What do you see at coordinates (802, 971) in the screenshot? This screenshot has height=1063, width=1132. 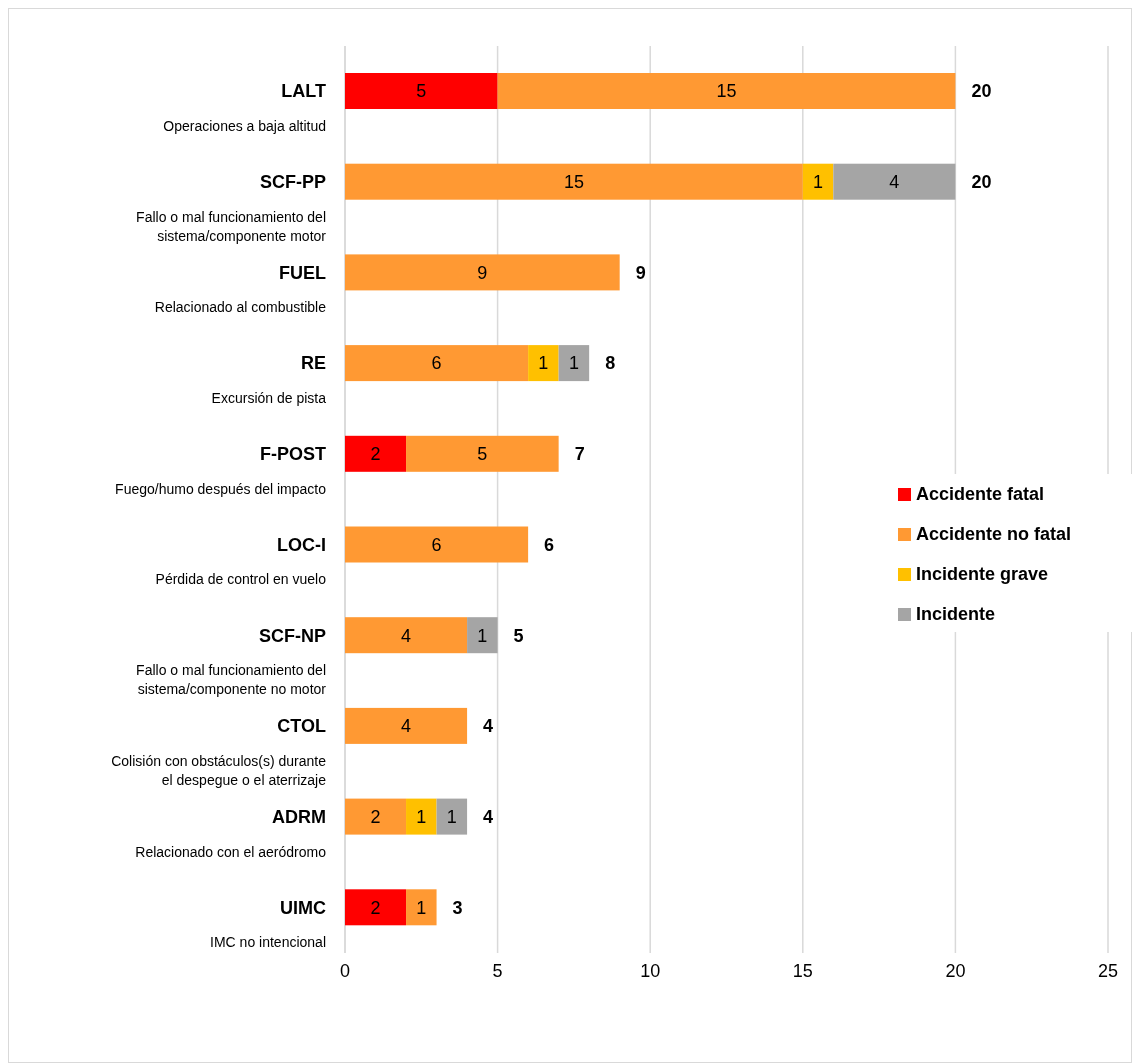 I see `x-tick-label: 15` at bounding box center [802, 971].